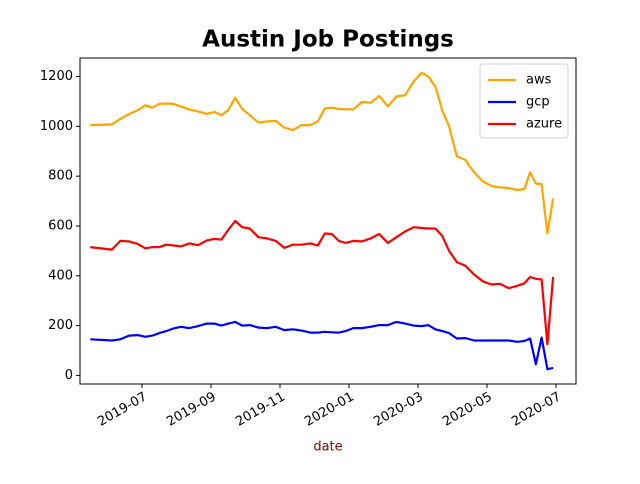 The width and height of the screenshot is (640, 484). What do you see at coordinates (536, 410) in the screenshot?
I see `x-tick-label: 2020-07` at bounding box center [536, 410].